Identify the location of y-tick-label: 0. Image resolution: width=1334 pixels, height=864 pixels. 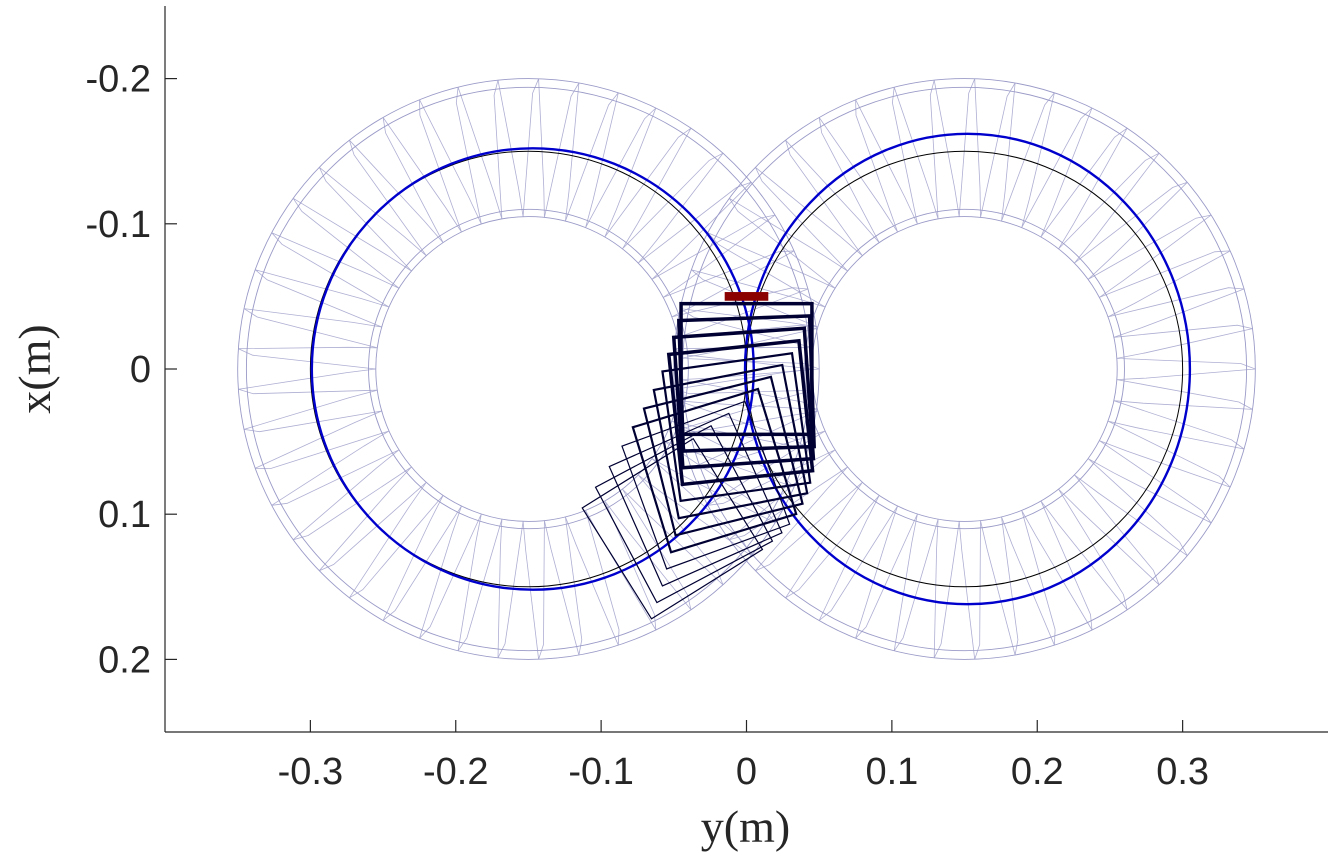
(140, 370).